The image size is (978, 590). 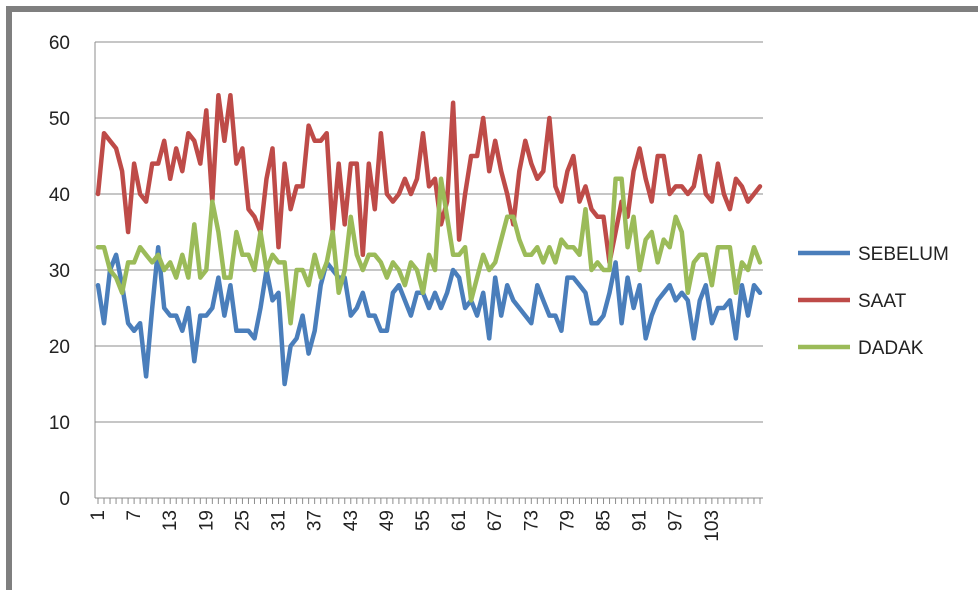 What do you see at coordinates (495, 520) in the screenshot?
I see `x-tick-label: 67` at bounding box center [495, 520].